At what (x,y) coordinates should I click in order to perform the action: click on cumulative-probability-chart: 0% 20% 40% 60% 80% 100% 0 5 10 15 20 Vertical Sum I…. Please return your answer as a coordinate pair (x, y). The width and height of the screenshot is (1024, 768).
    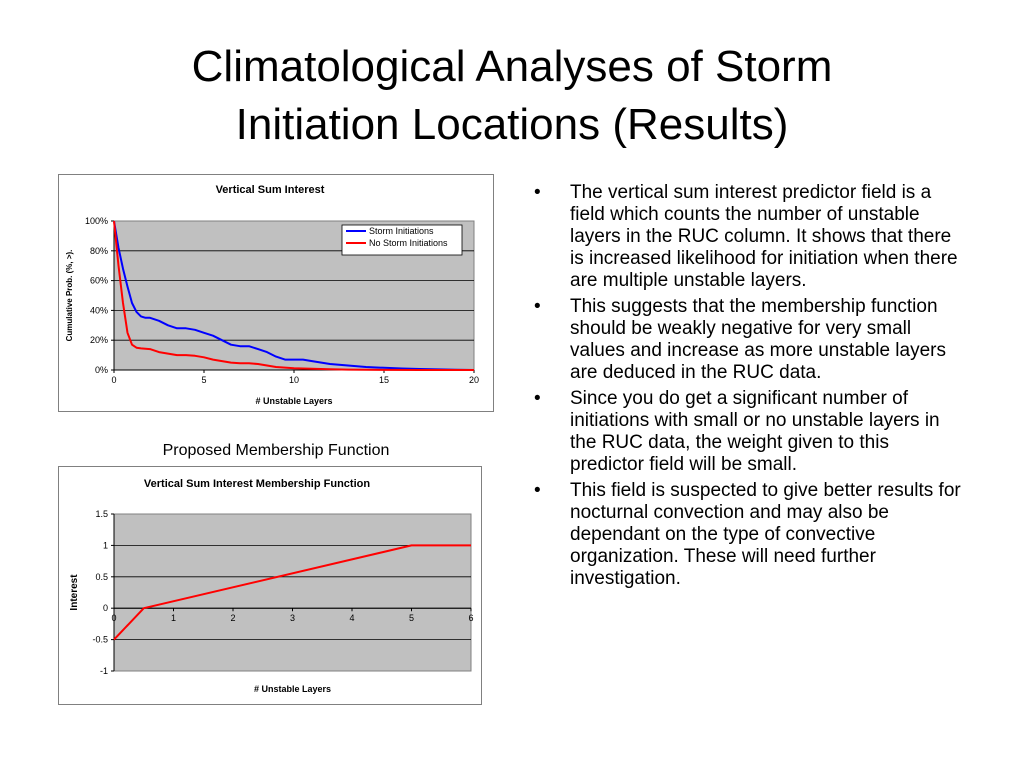
    Looking at the image, I should click on (276, 293).